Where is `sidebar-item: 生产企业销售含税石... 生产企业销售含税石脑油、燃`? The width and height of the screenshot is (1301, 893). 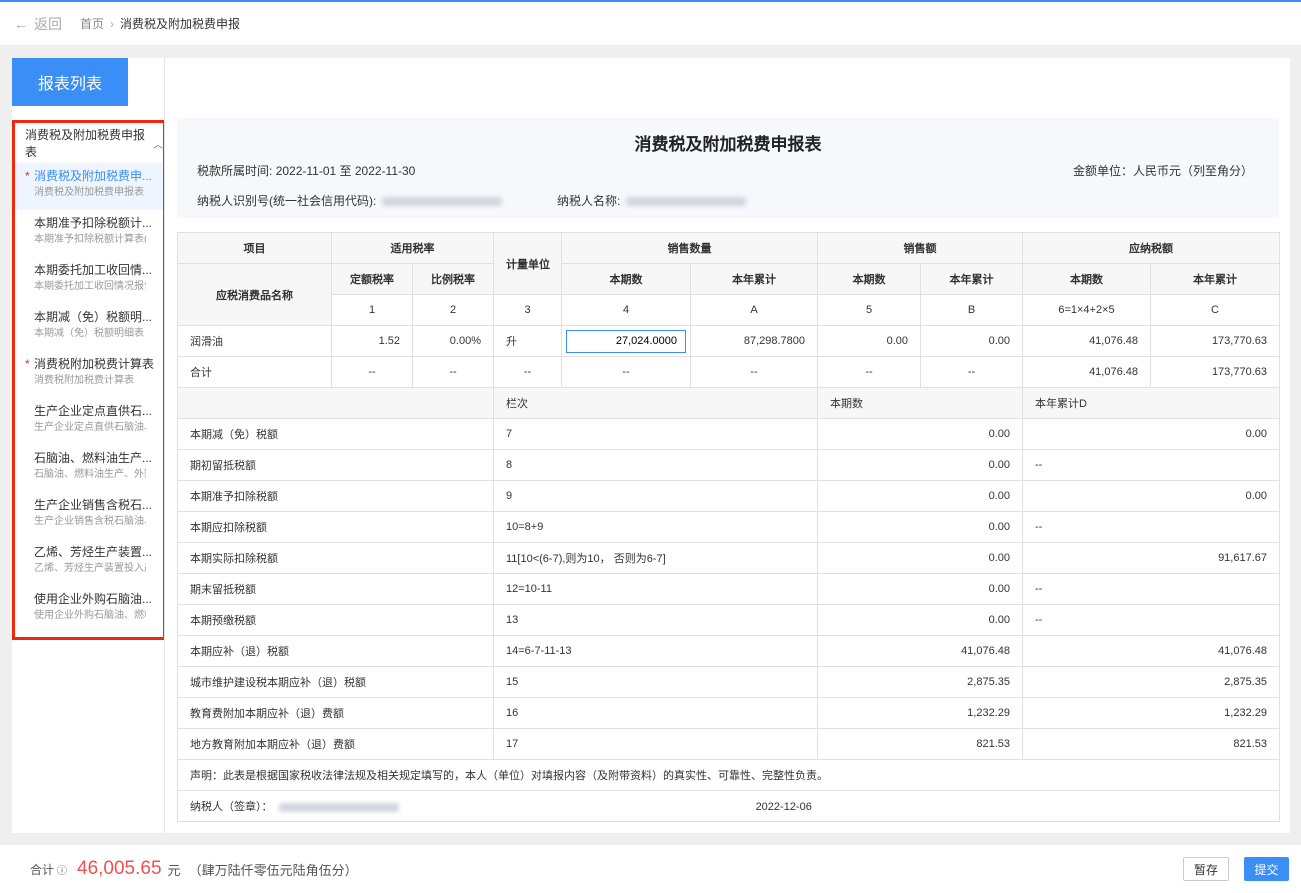
sidebar-item: 生产企业销售含税石... 生产企业销售含税石脑油、燃 is located at coordinates (89, 515).